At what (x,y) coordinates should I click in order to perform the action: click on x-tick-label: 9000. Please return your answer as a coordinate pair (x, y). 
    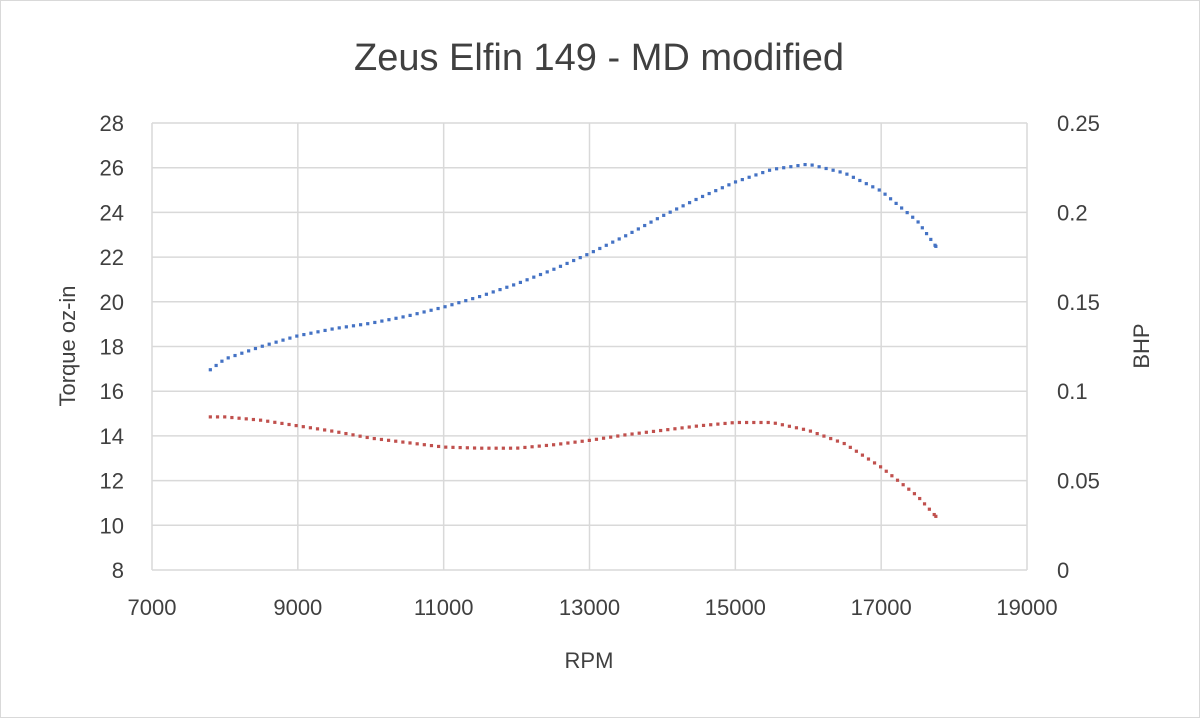
    Looking at the image, I should click on (297, 607).